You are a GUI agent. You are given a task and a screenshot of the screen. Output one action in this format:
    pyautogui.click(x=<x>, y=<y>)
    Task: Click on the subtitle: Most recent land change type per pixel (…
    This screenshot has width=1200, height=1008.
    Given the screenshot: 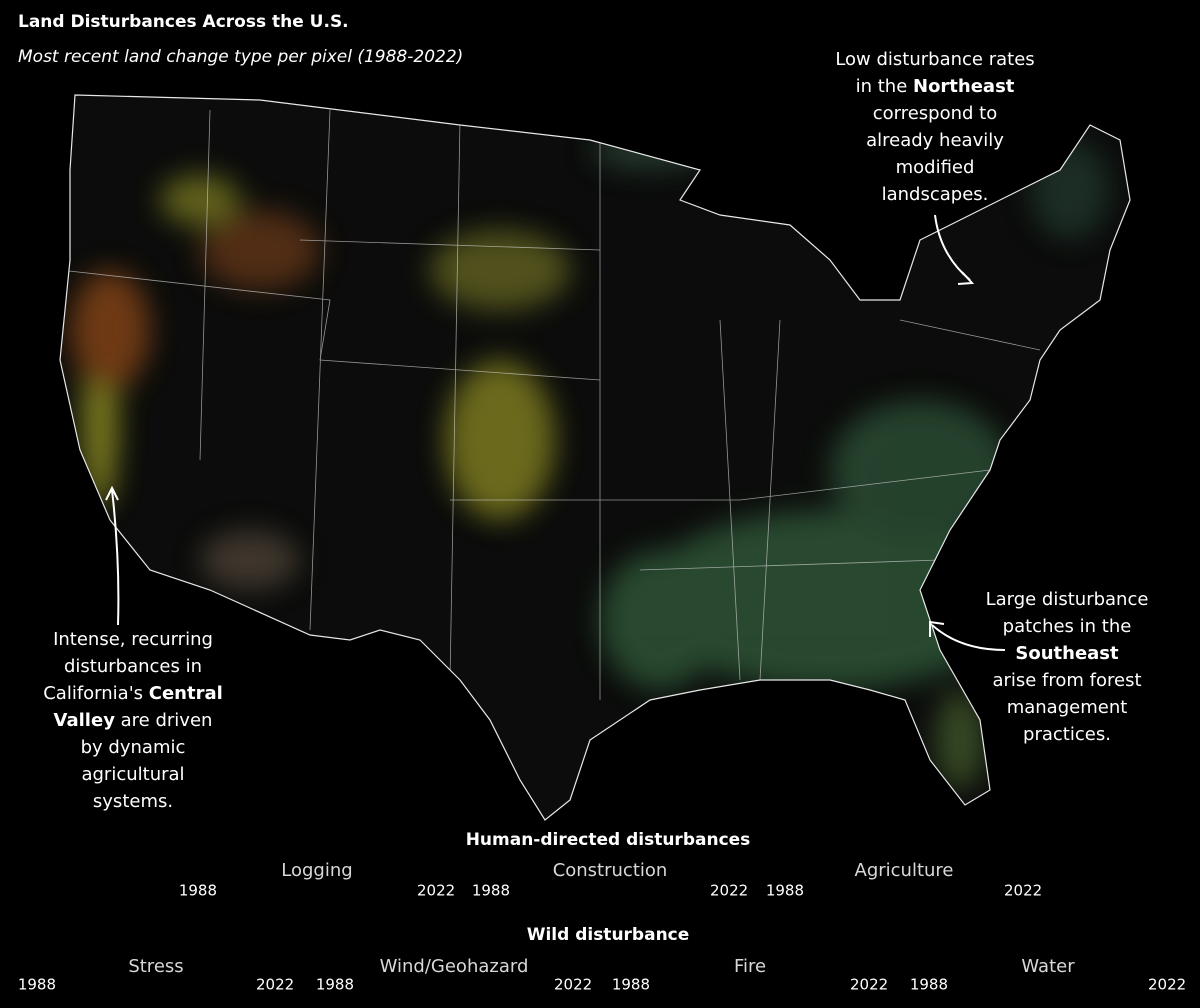 What is the action you would take?
    pyautogui.click(x=240, y=57)
    